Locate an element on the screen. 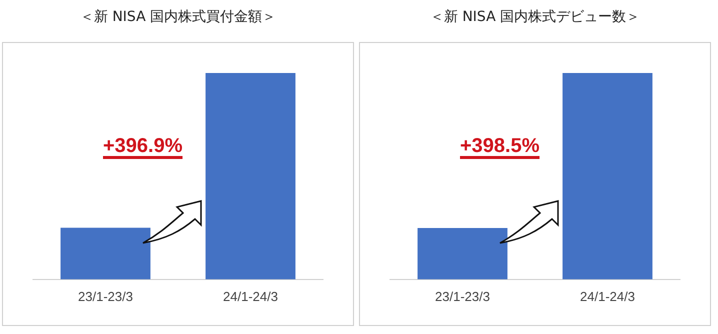 The height and width of the screenshot is (334, 718). annotation: +396.9% is located at coordinates (143, 146).